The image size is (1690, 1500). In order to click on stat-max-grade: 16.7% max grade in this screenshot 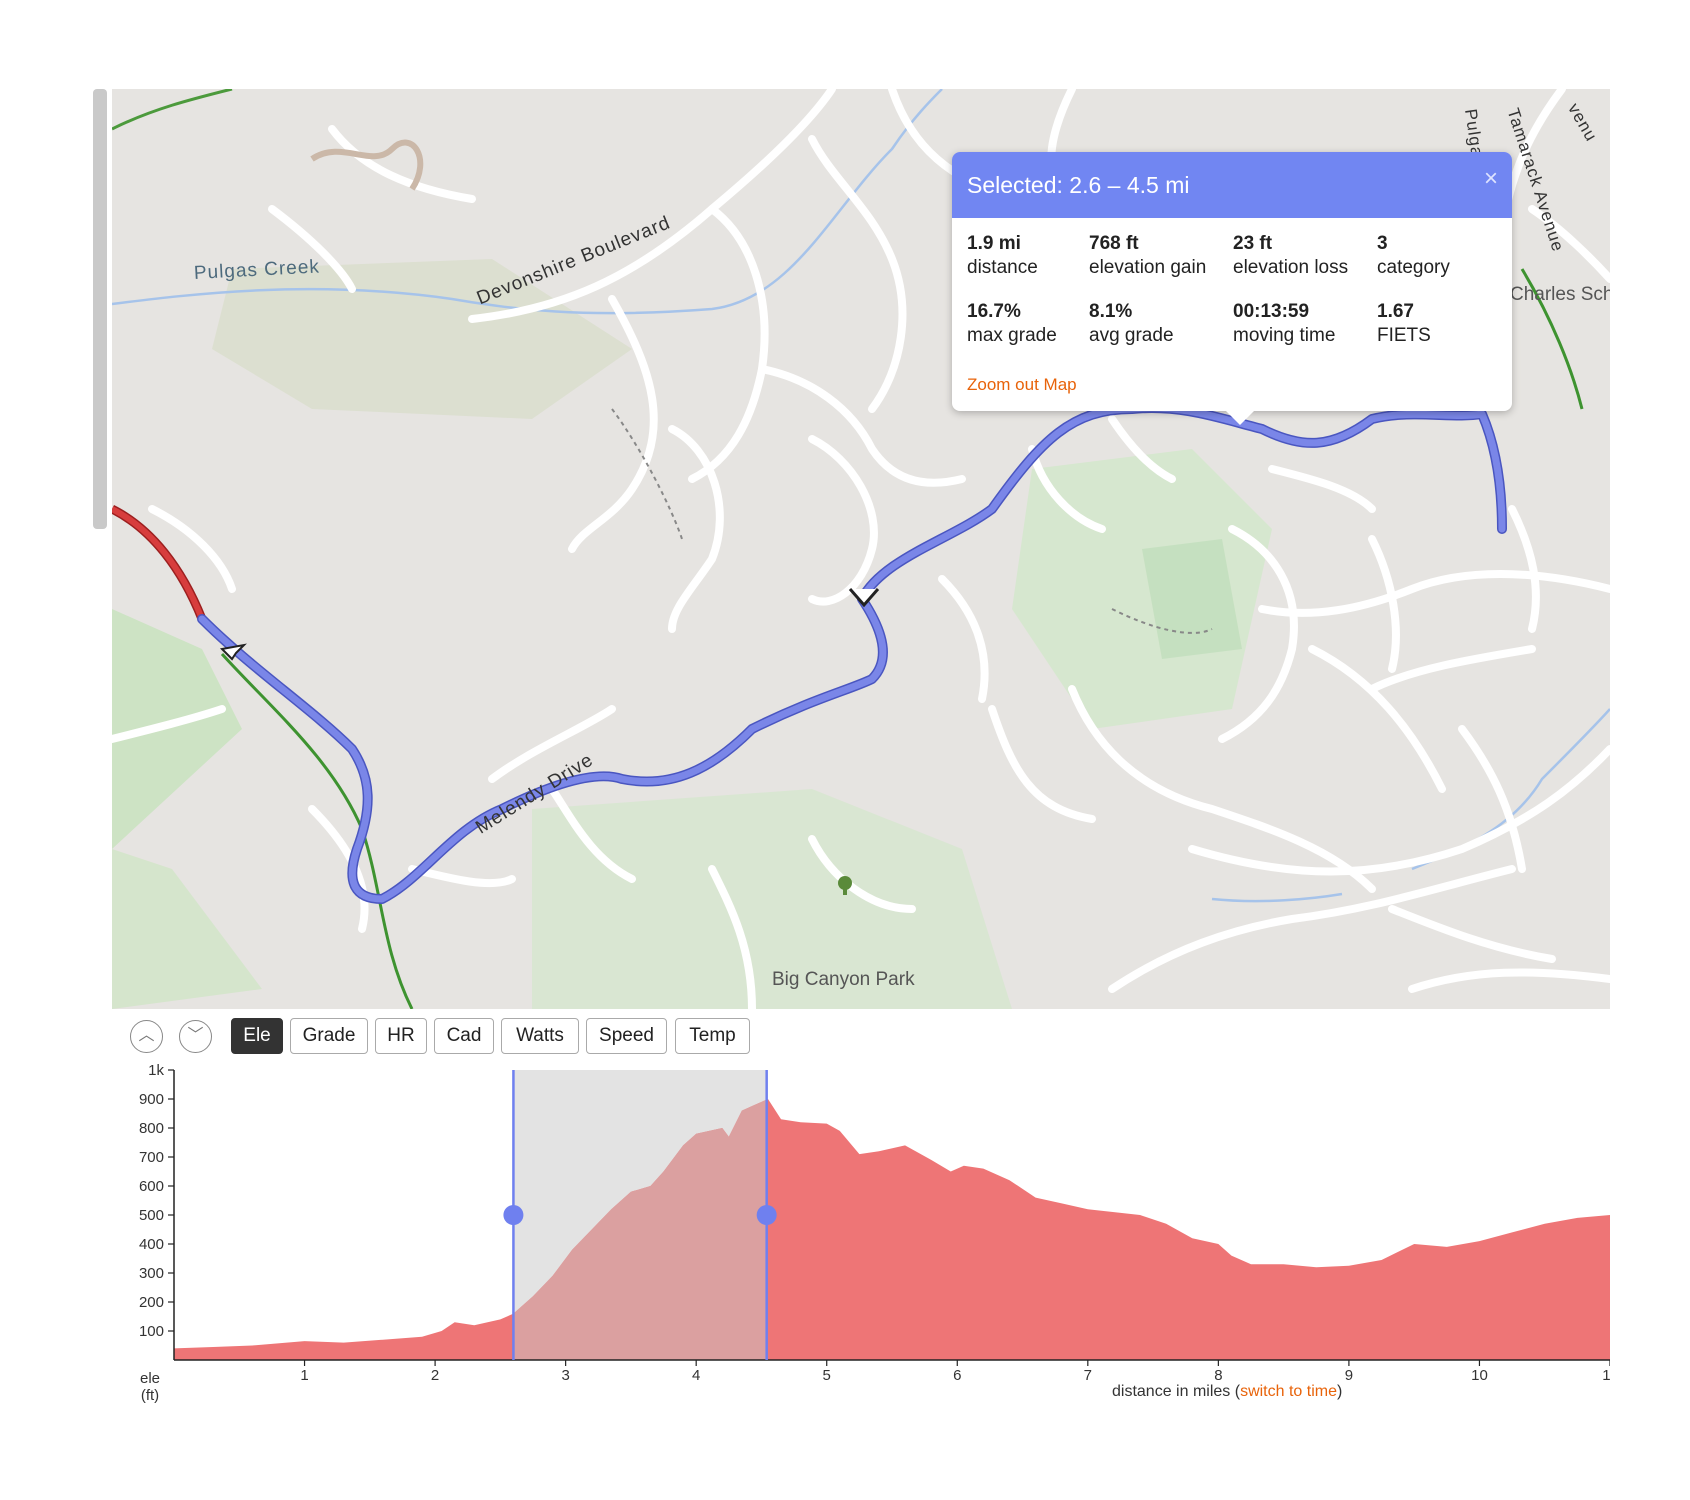, I will do `click(1012, 323)`.